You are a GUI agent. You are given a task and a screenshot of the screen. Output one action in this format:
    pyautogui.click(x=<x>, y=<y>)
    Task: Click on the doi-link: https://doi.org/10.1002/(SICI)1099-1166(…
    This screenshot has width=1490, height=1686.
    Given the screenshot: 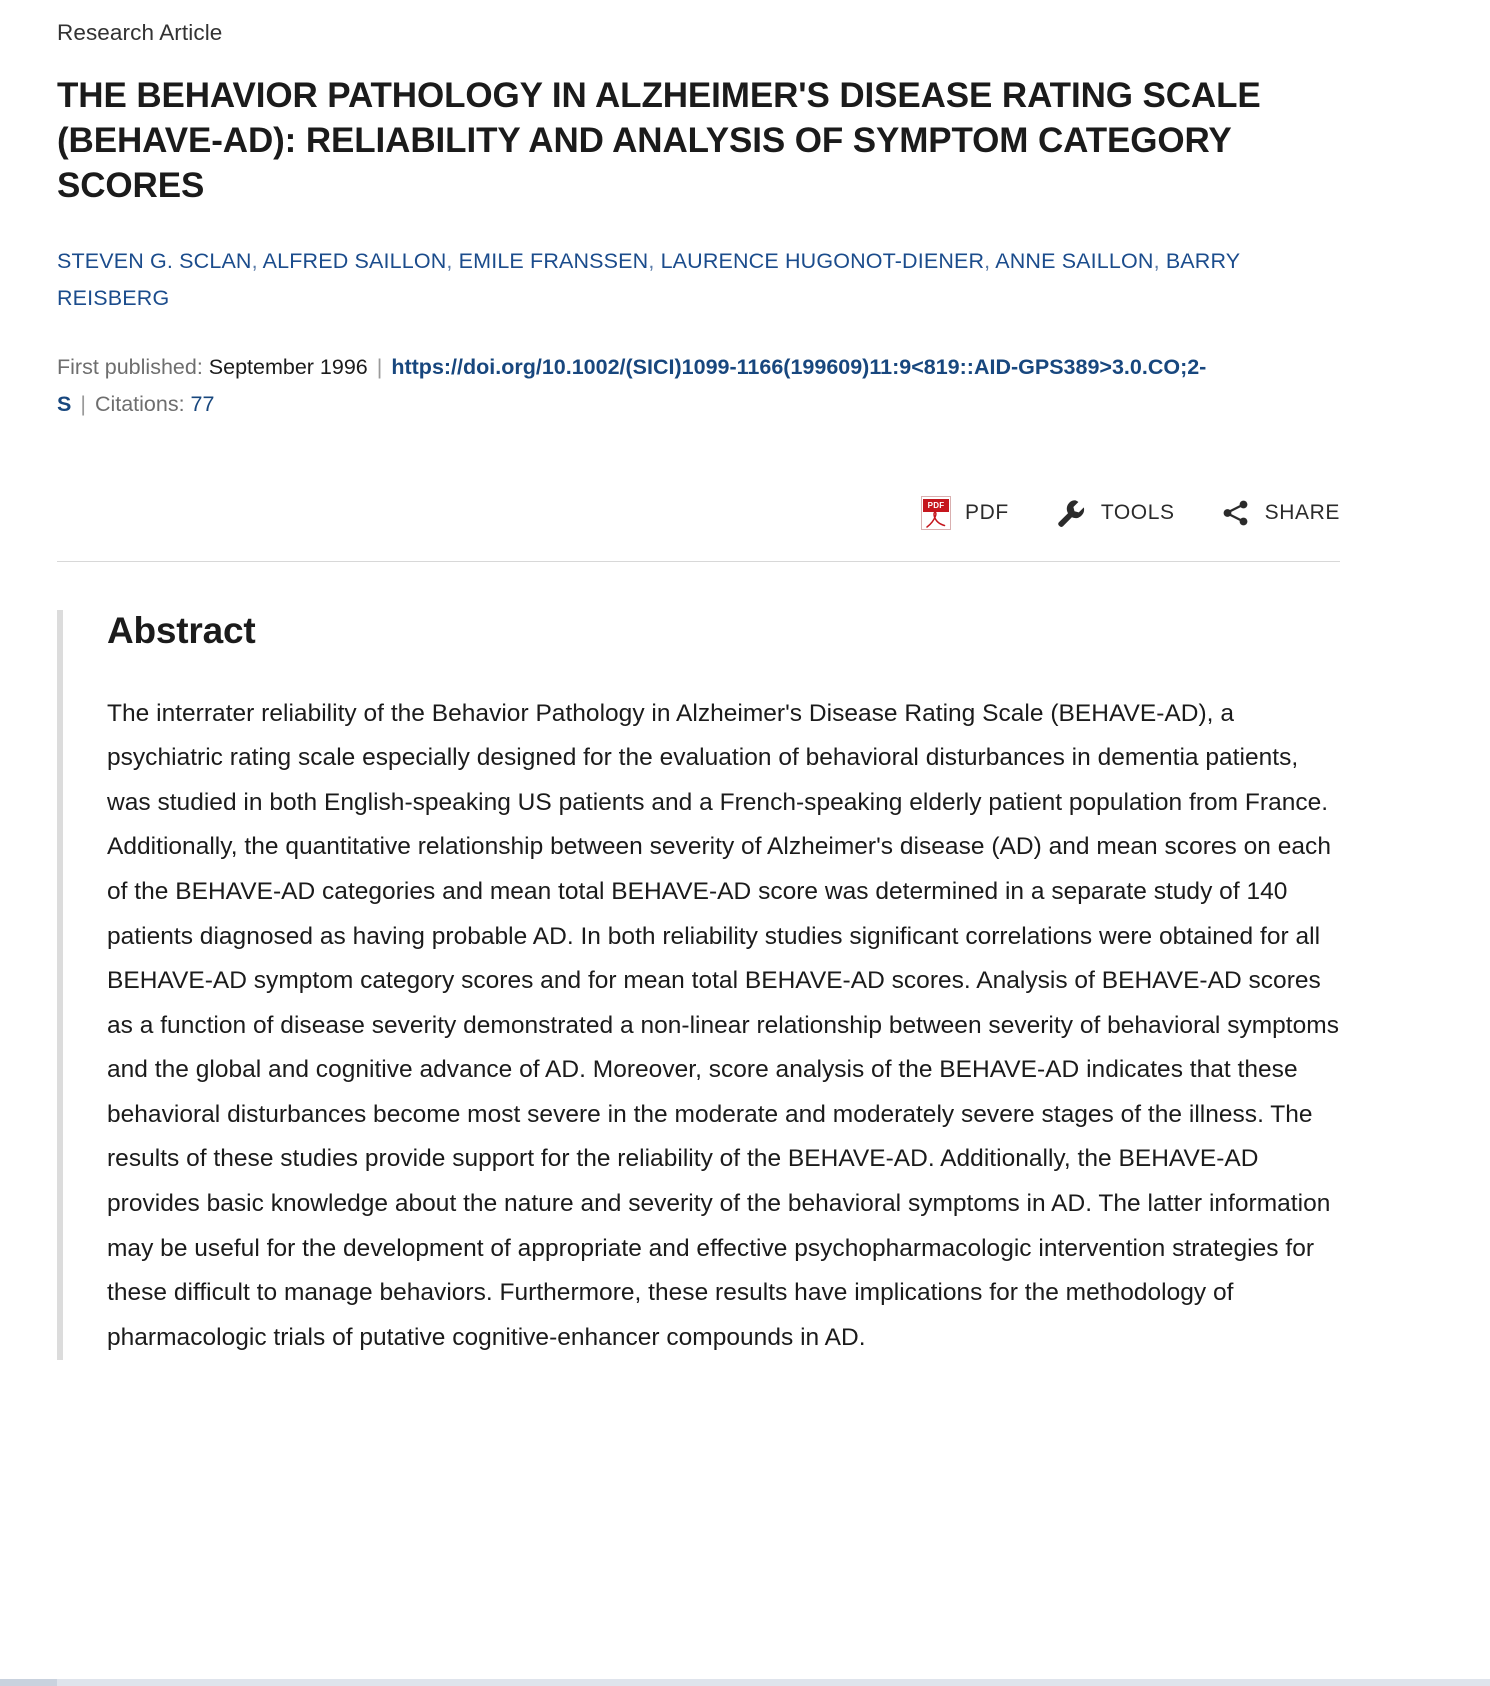 What is the action you would take?
    pyautogui.click(x=632, y=385)
    